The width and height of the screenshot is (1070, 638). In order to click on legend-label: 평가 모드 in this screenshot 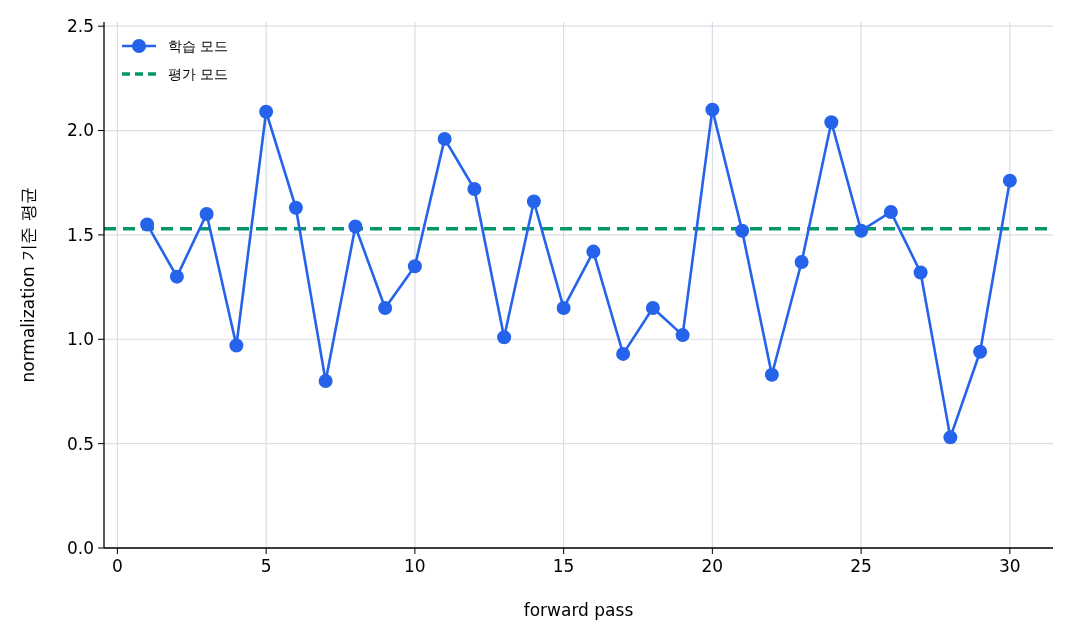, I will do `click(198, 73)`.